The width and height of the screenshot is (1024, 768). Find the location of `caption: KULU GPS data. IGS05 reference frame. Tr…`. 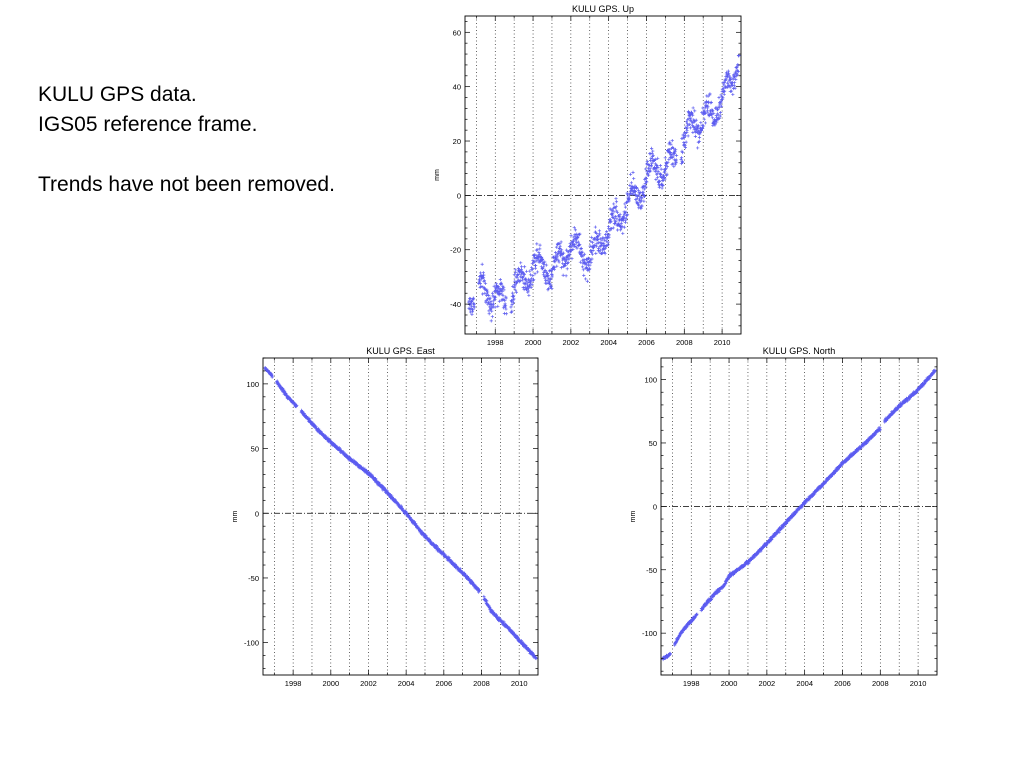

caption: KULU GPS data. IGS05 reference frame. Tr… is located at coordinates (186, 140).